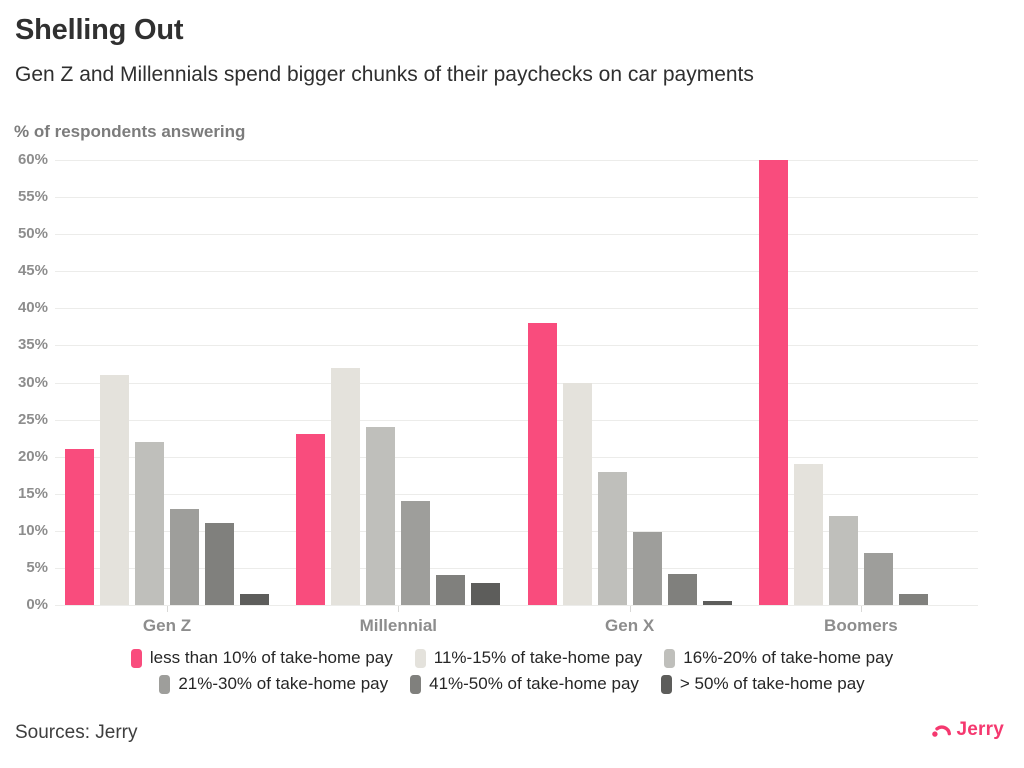 This screenshot has height=768, width=1024. I want to click on y-axis-tick-label: 30%, so click(32, 382).